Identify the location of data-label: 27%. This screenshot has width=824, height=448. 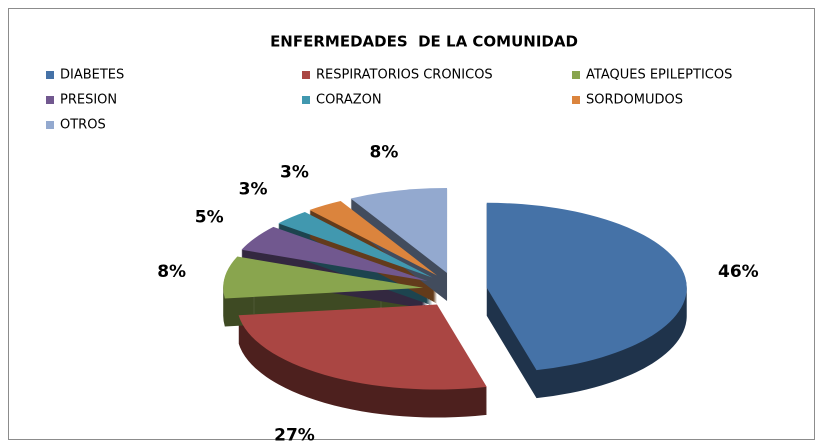
(294, 436).